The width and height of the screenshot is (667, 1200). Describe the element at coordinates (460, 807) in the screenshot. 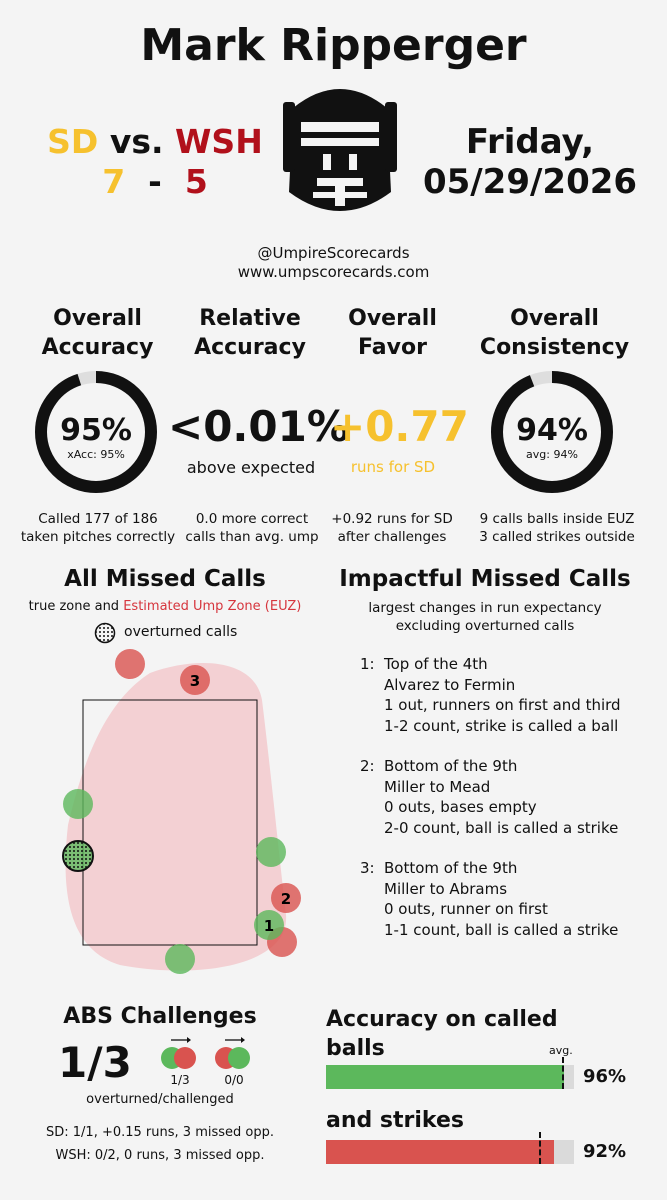

I see `impactful-item-situation: 0 outs, bases empty` at that location.